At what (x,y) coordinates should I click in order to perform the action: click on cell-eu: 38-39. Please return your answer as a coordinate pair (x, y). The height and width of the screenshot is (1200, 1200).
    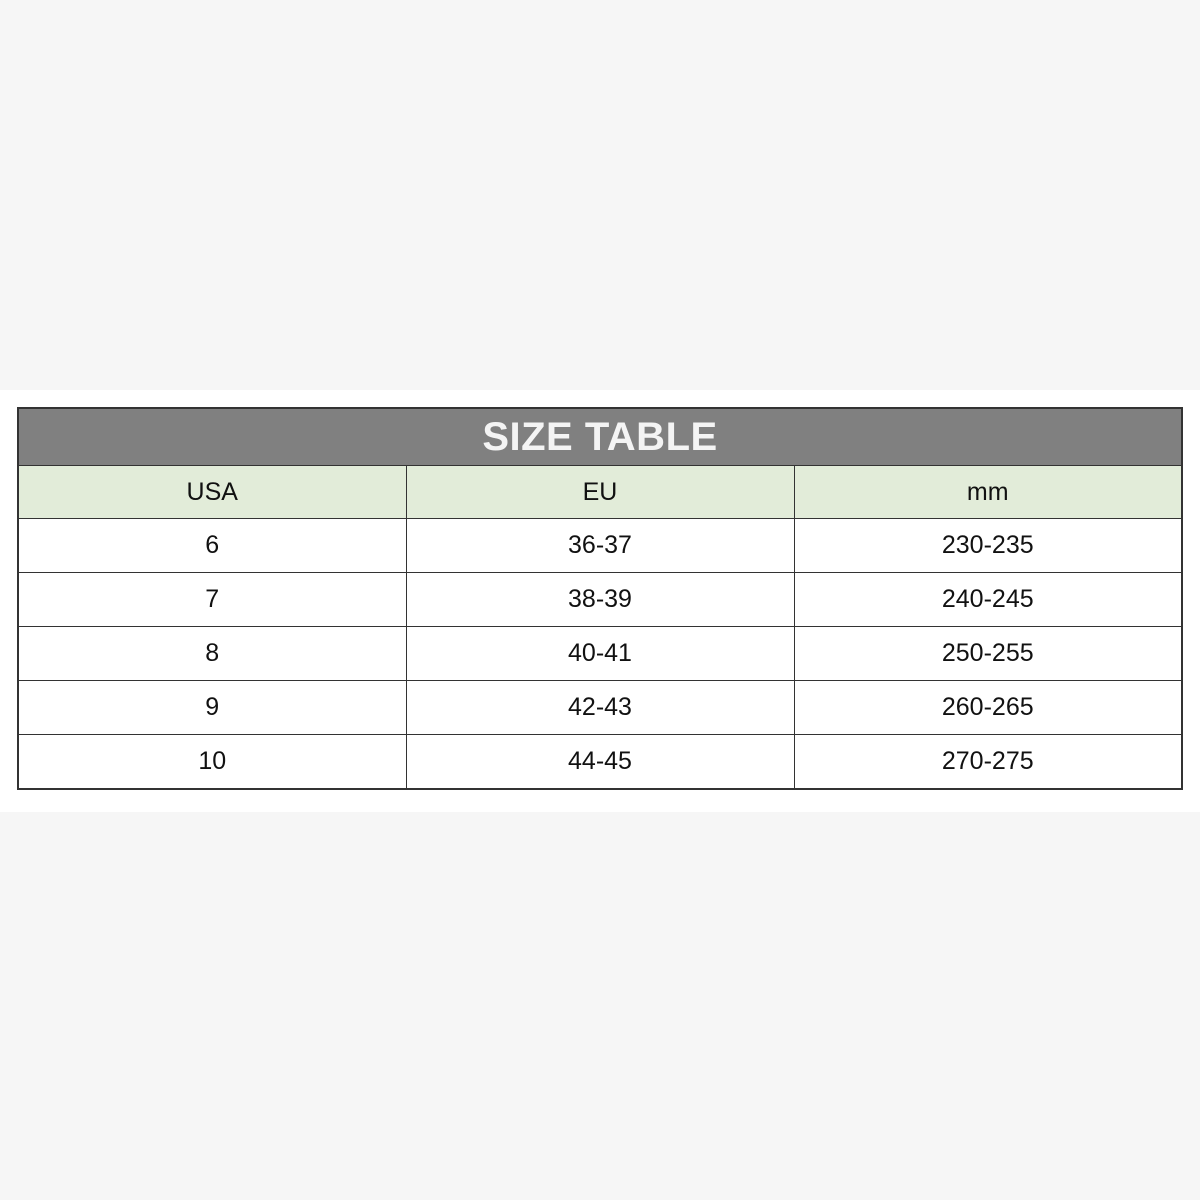
    Looking at the image, I should click on (600, 599).